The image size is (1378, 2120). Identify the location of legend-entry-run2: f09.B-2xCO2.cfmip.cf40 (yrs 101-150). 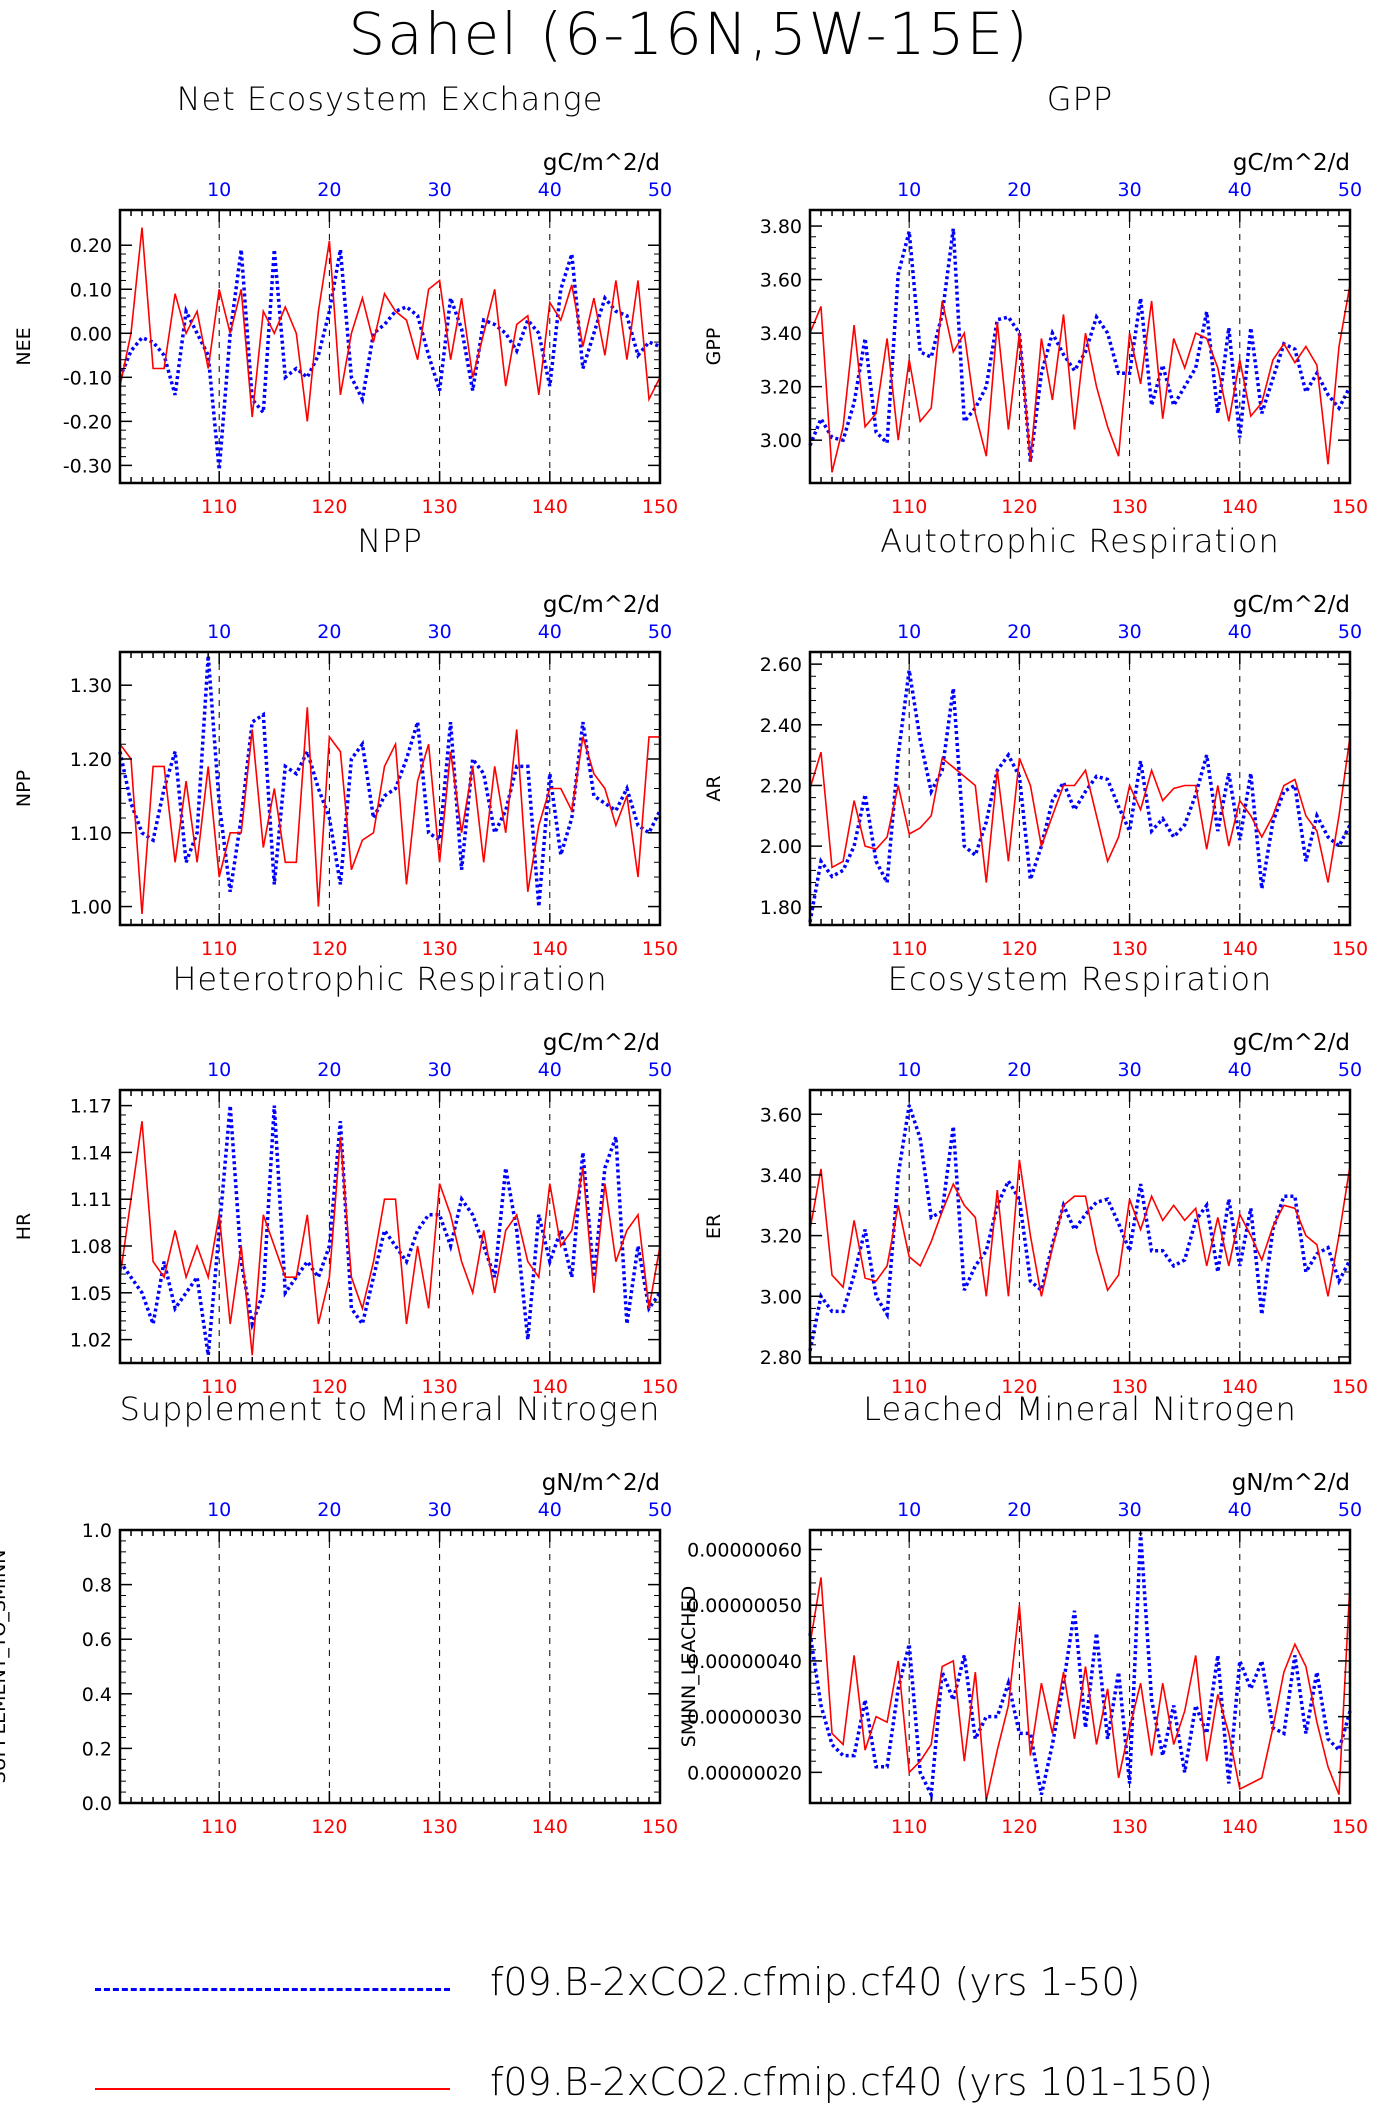
(689, 2090).